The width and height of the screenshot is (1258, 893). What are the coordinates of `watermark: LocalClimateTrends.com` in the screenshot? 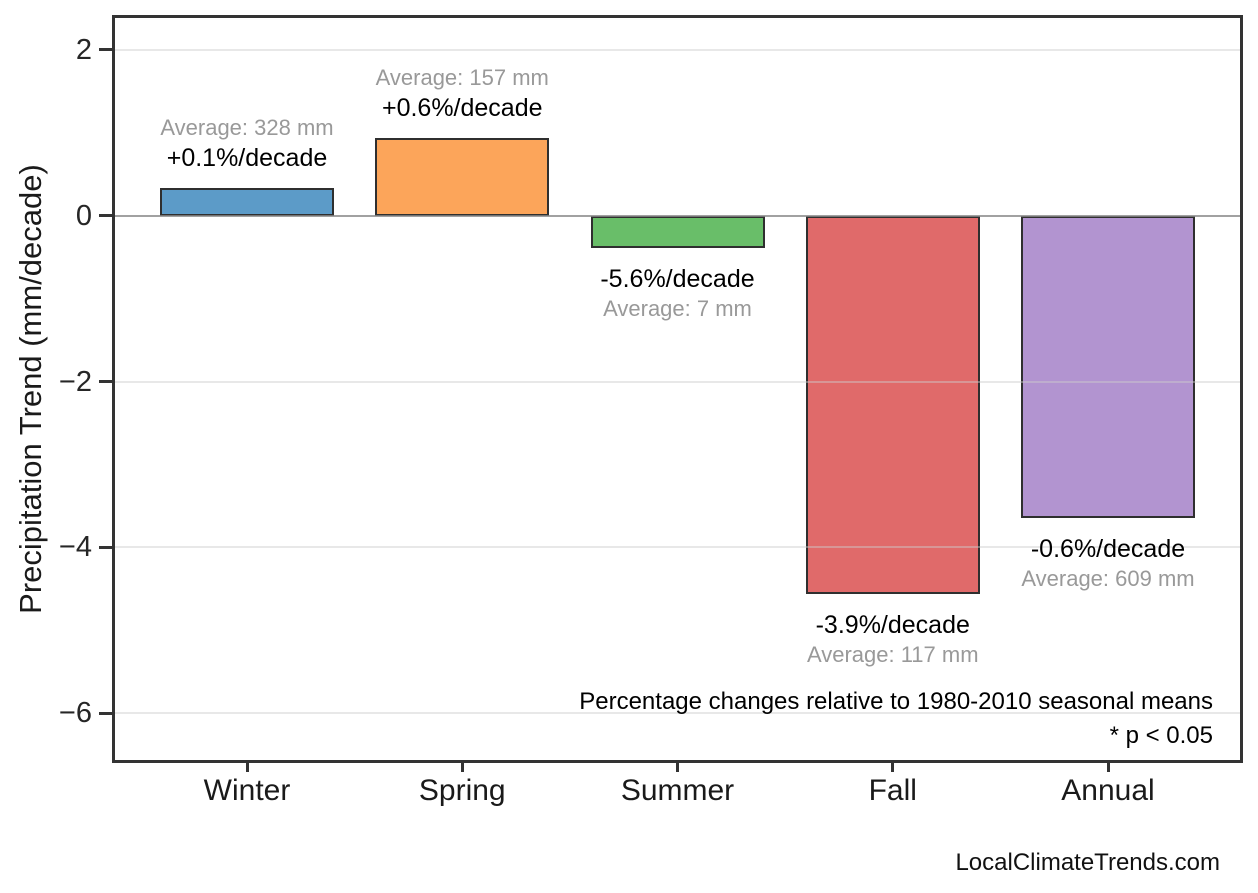 It's located at (1087, 862).